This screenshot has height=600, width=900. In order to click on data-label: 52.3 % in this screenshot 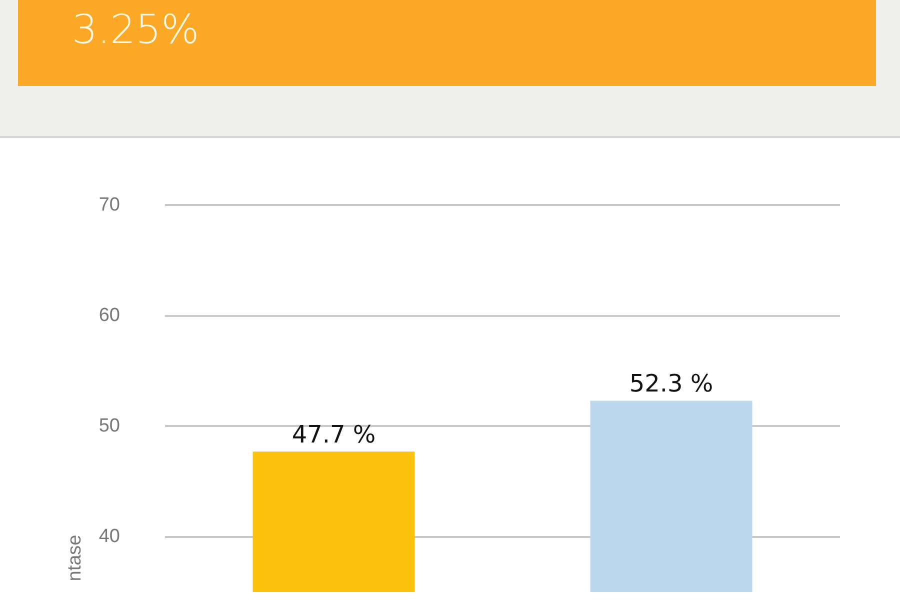, I will do `click(671, 384)`.